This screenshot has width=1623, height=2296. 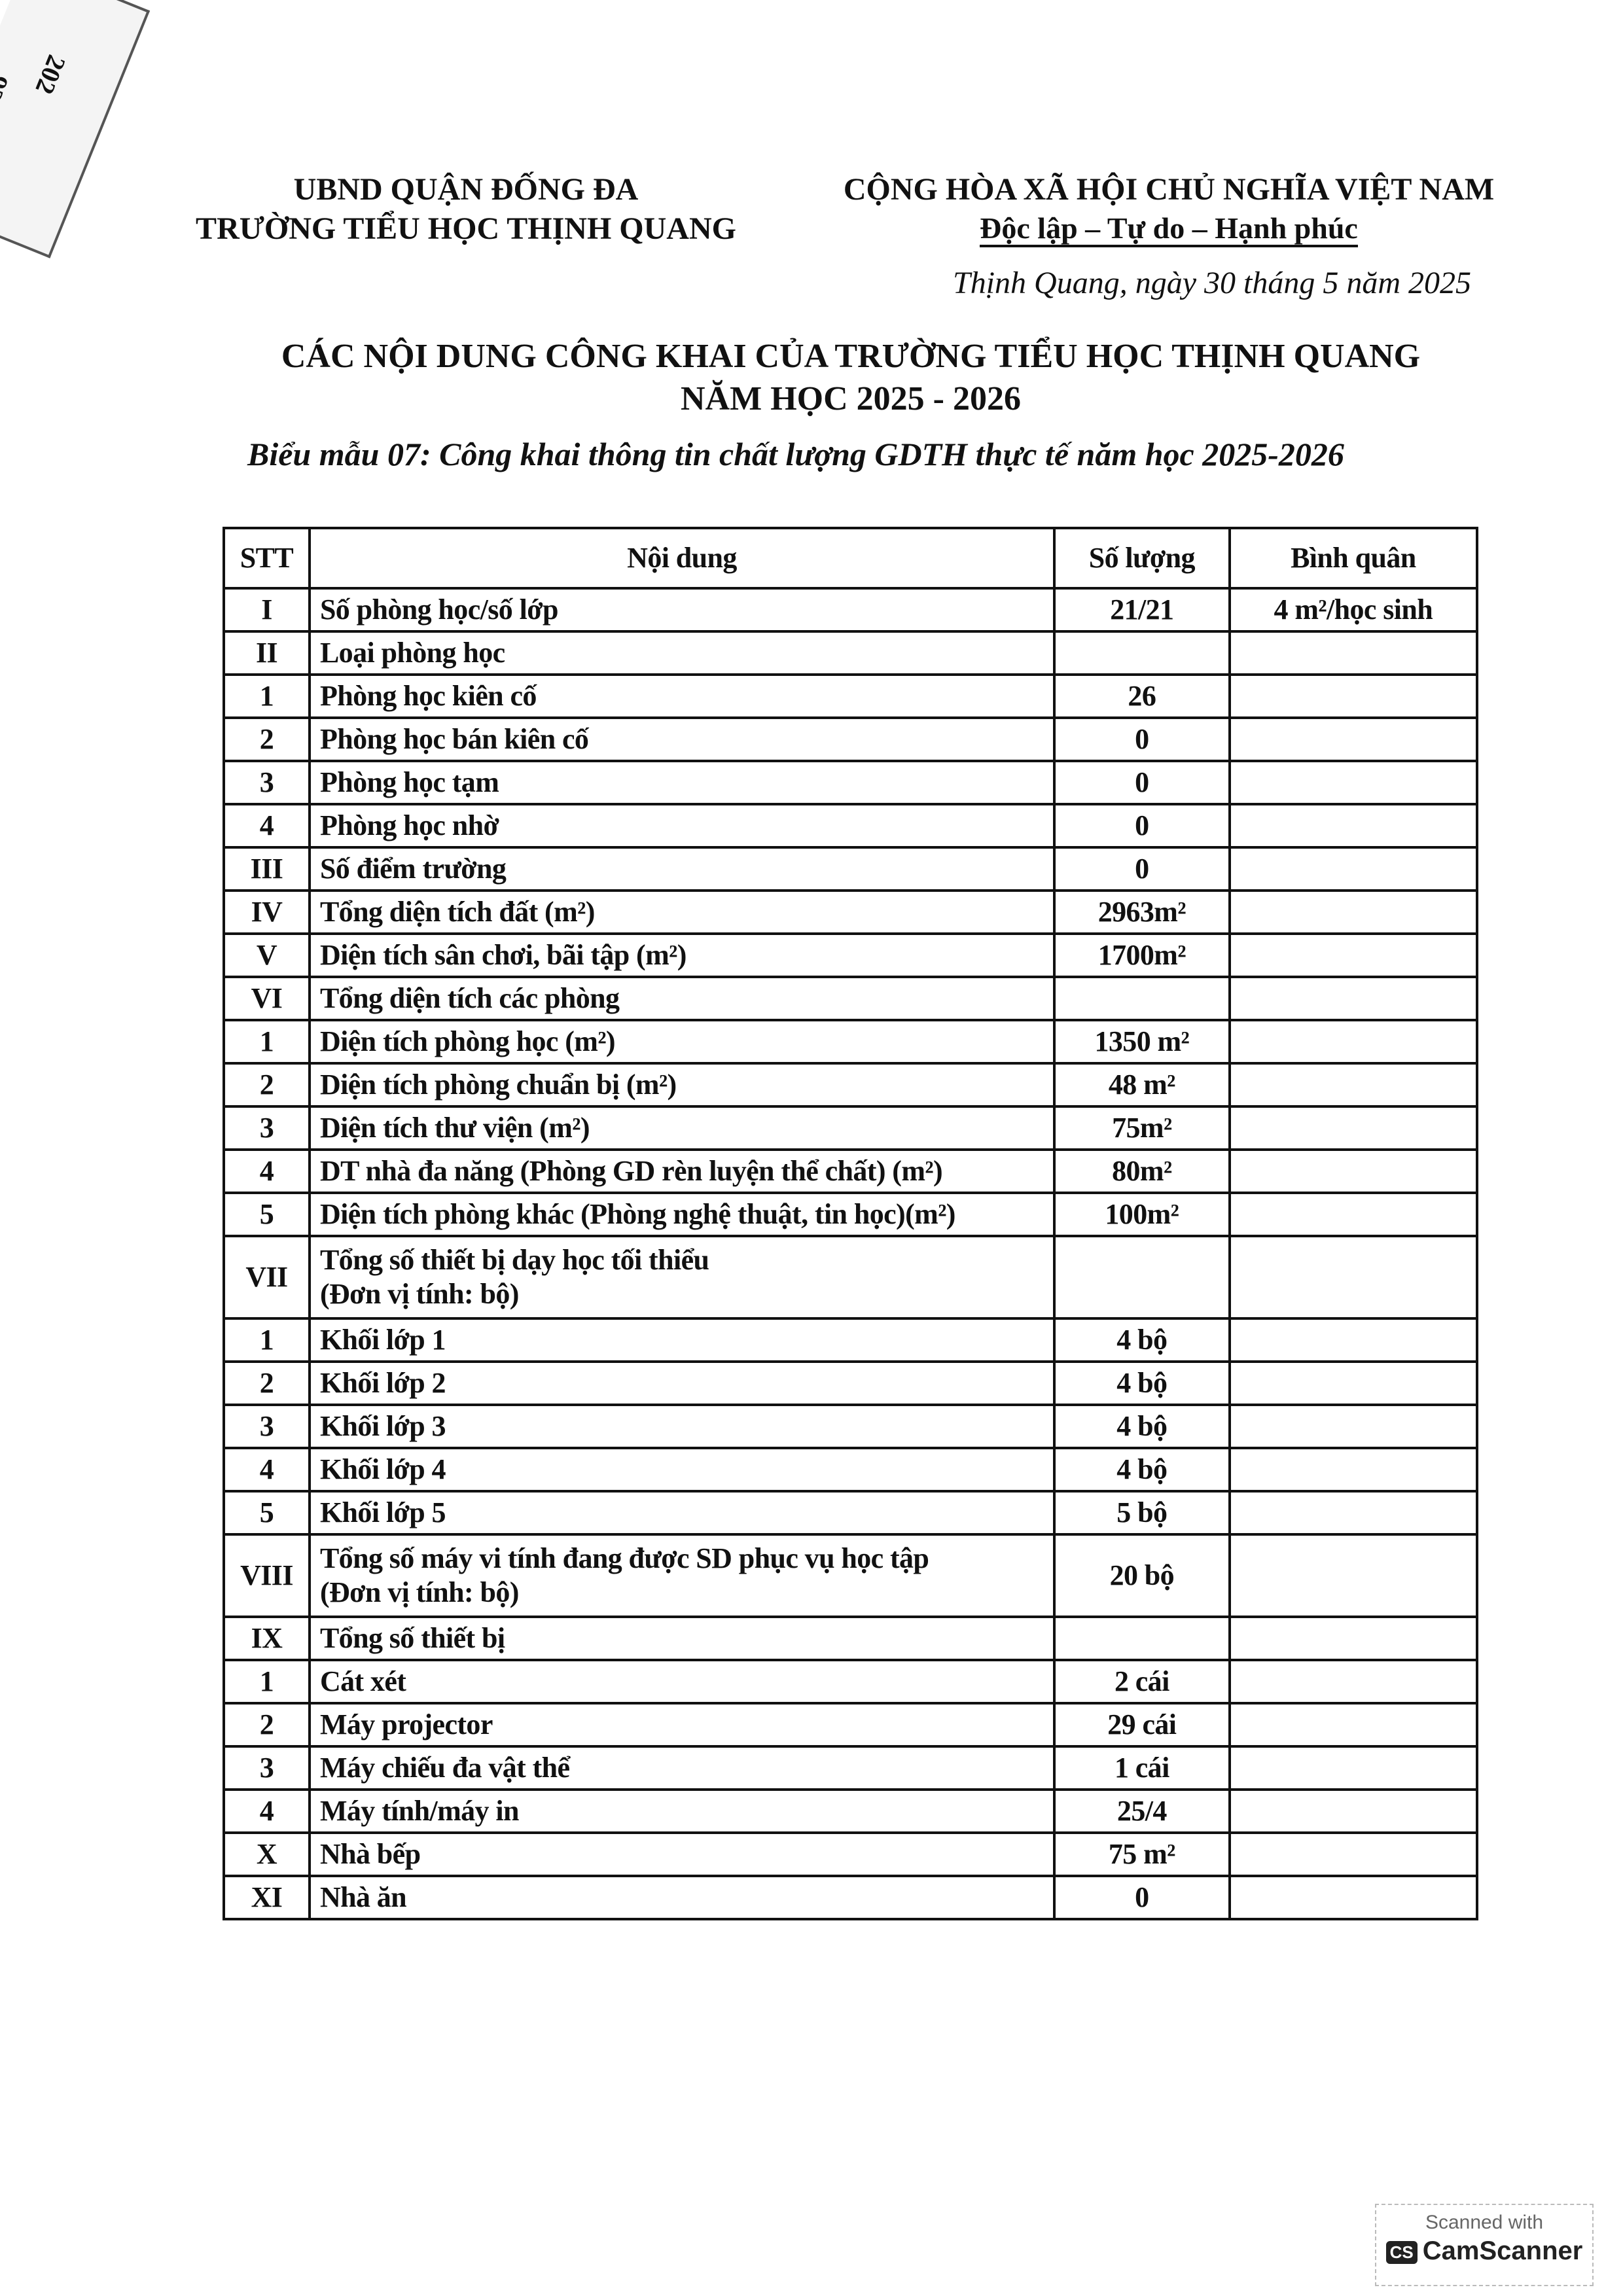 What do you see at coordinates (1485, 2222) in the screenshot?
I see `watermark-text: Scanned with` at bounding box center [1485, 2222].